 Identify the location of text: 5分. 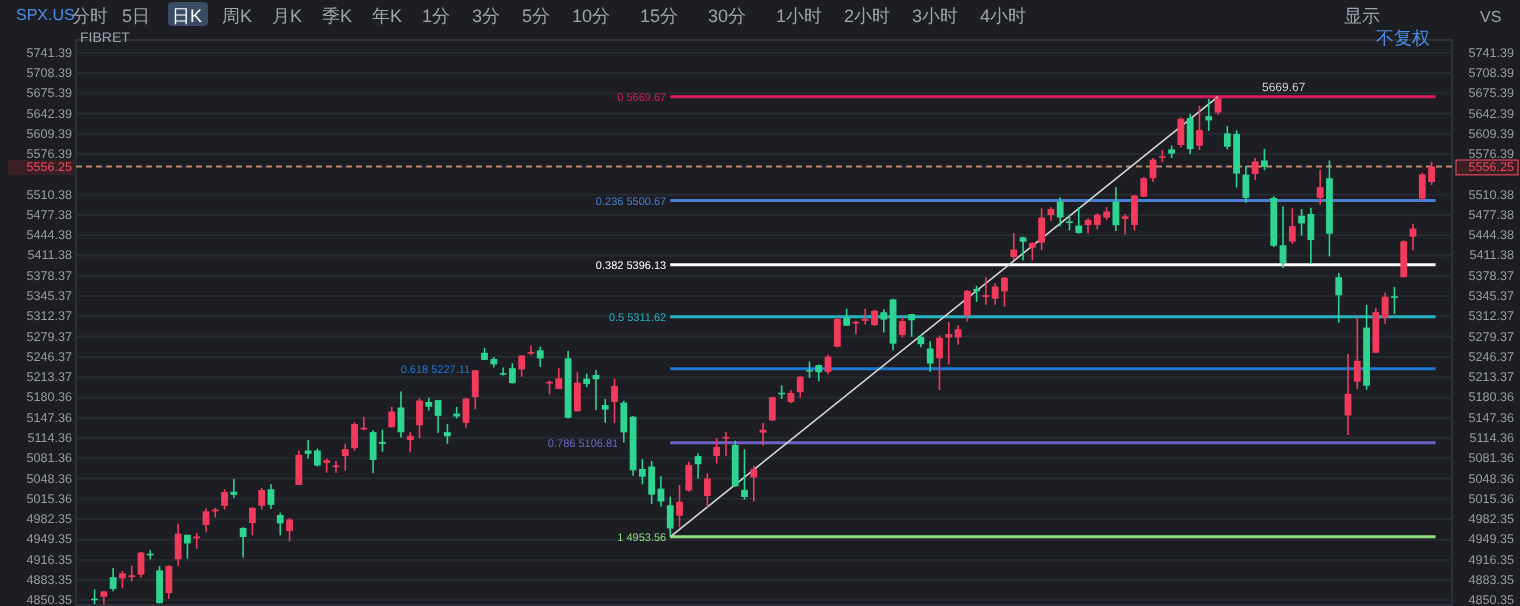
(536, 16).